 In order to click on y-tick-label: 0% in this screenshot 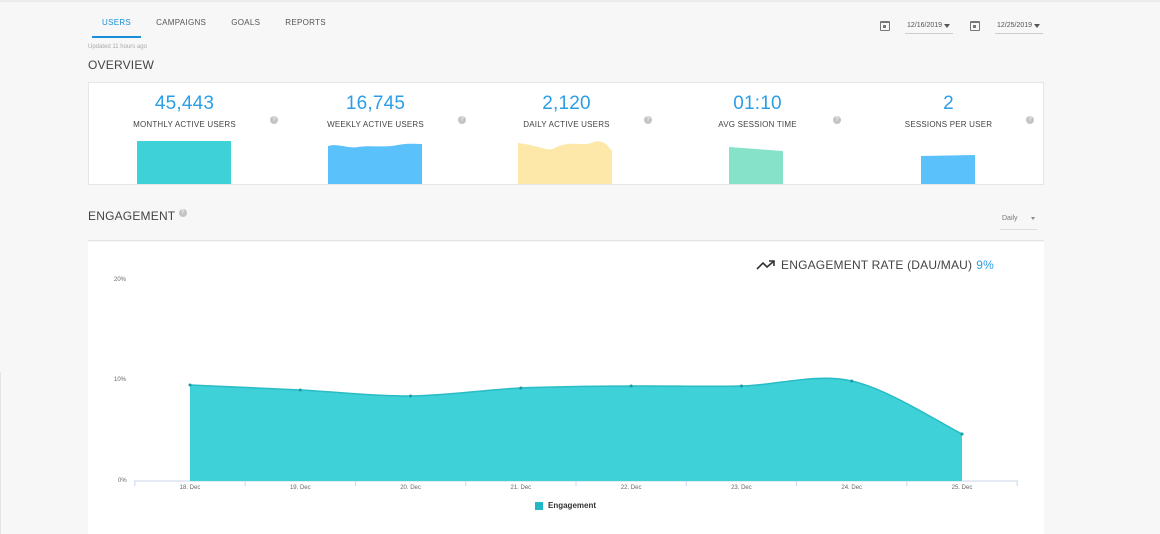, I will do `click(122, 481)`.